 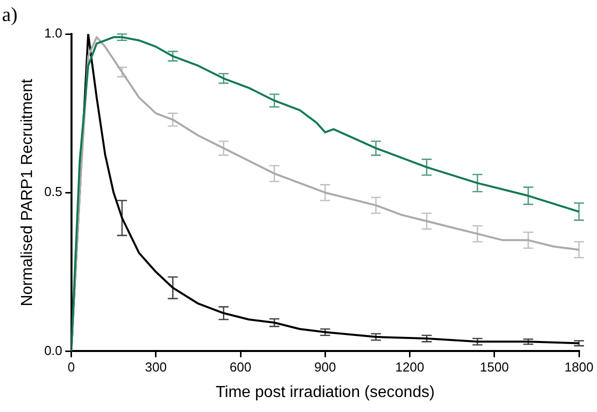 I want to click on x-tick-label: 900, so click(x=325, y=367).